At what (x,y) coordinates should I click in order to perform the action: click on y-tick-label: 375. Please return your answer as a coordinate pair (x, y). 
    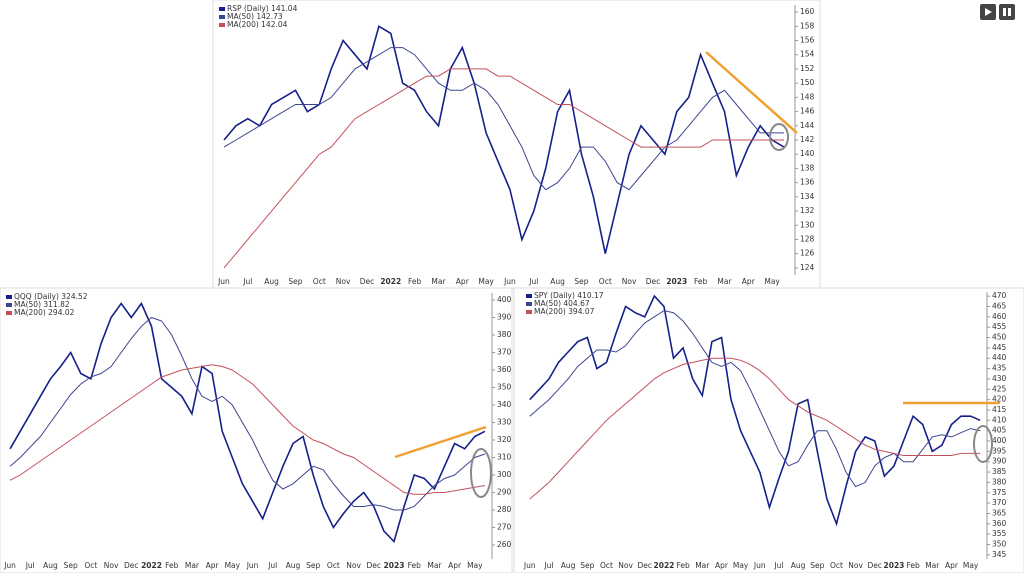
    Looking at the image, I should click on (999, 492).